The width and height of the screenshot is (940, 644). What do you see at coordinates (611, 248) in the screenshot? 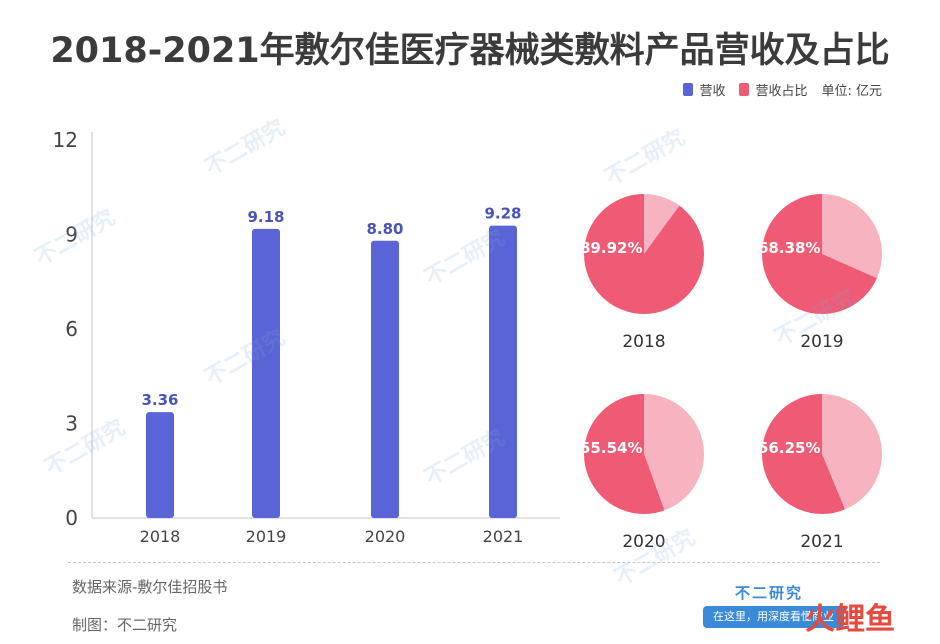
I see `pie-percent-label: 89.92%` at bounding box center [611, 248].